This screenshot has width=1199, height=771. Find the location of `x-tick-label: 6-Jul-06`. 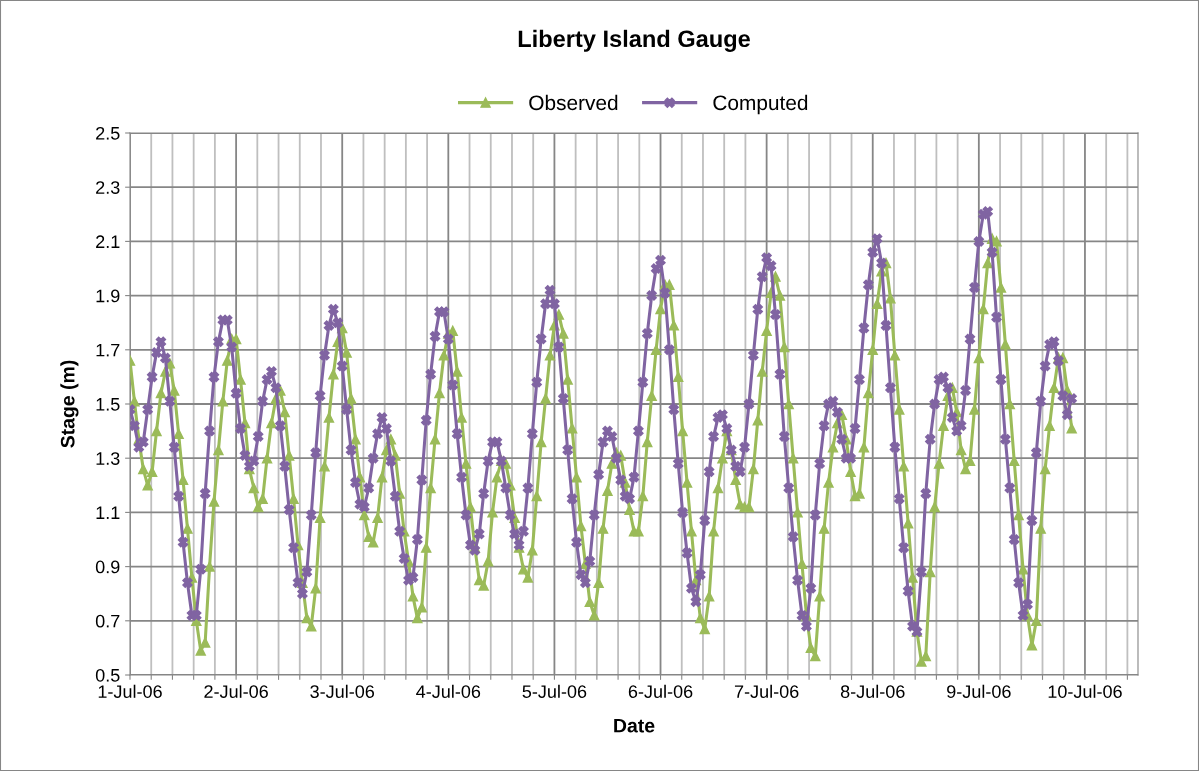

x-tick-label: 6-Jul-06 is located at coordinates (660, 691).